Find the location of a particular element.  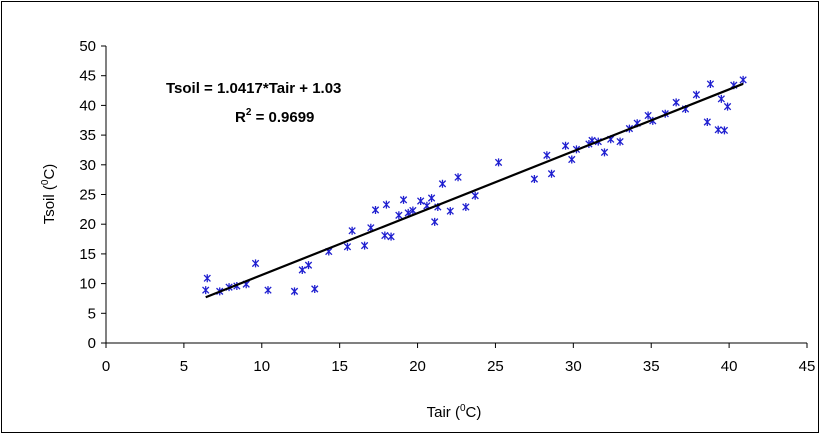

x-tick-label: 30 is located at coordinates (573, 366).